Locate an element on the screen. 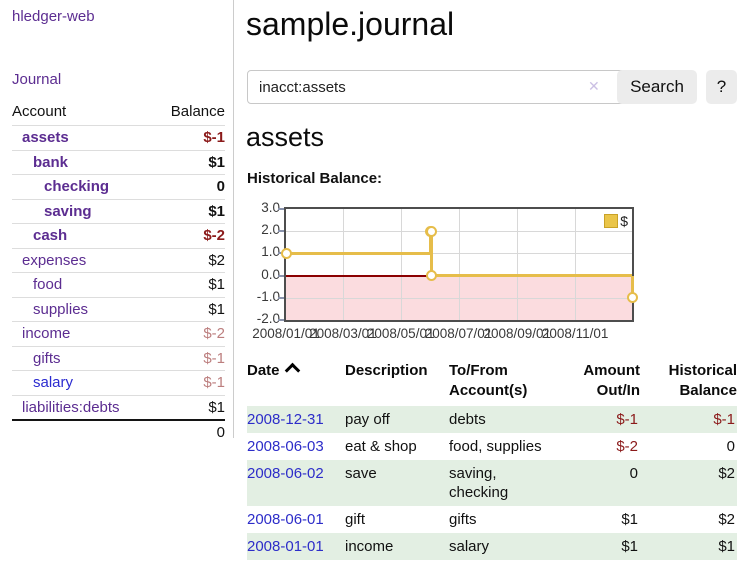  table-row: 2008-06-03 eat & shop food, supplies $-2 0 is located at coordinates (492, 446).